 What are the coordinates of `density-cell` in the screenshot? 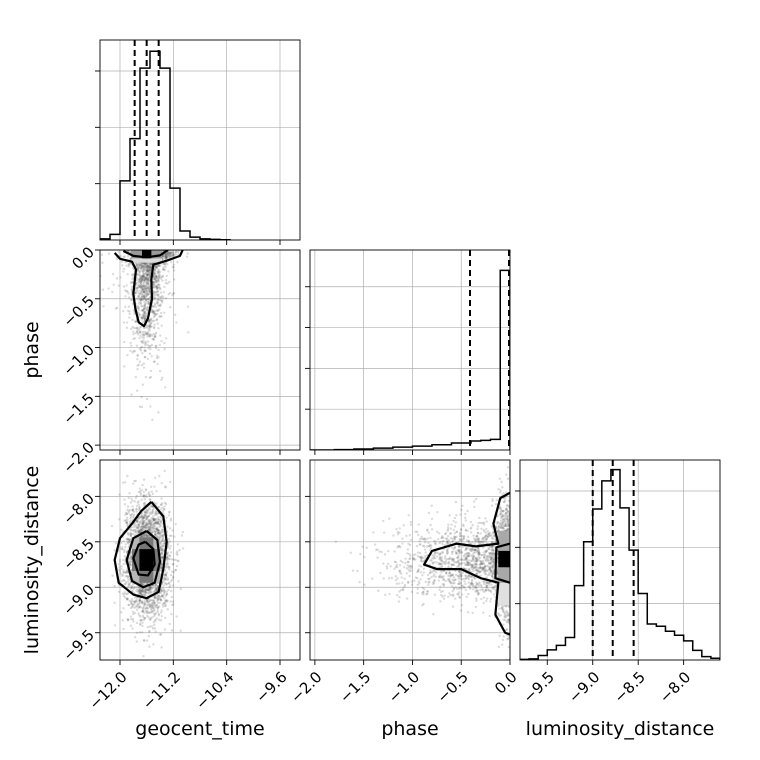 It's located at (146, 260).